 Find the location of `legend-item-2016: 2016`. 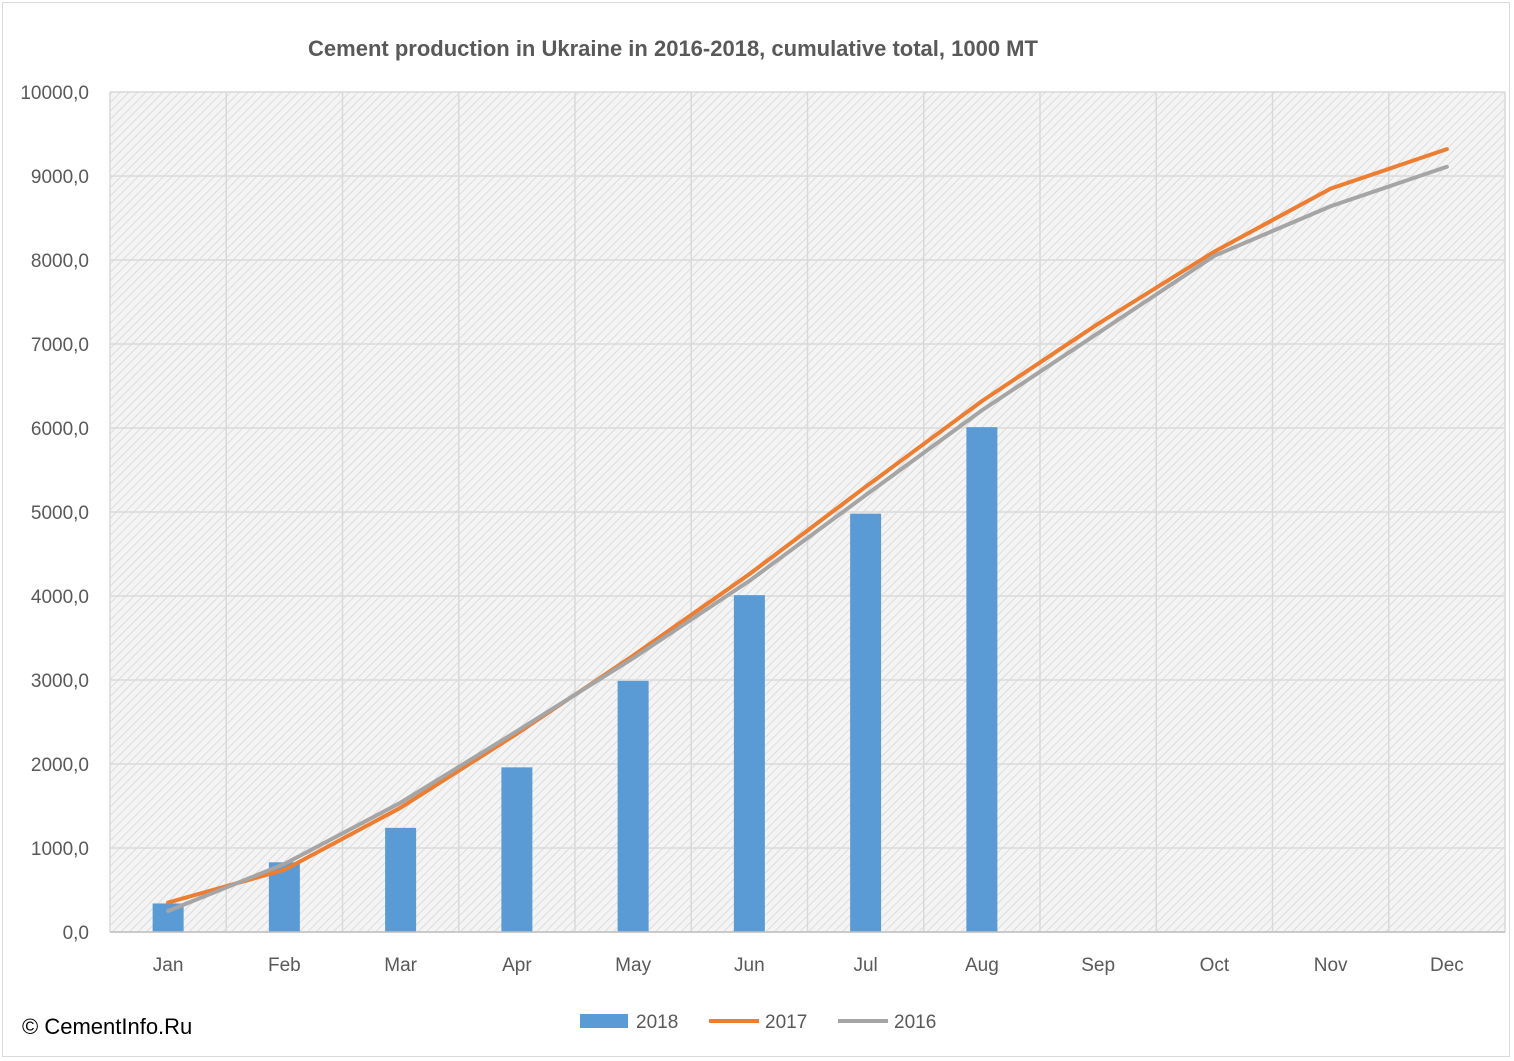

legend-item-2016: 2016 is located at coordinates (887, 1022).